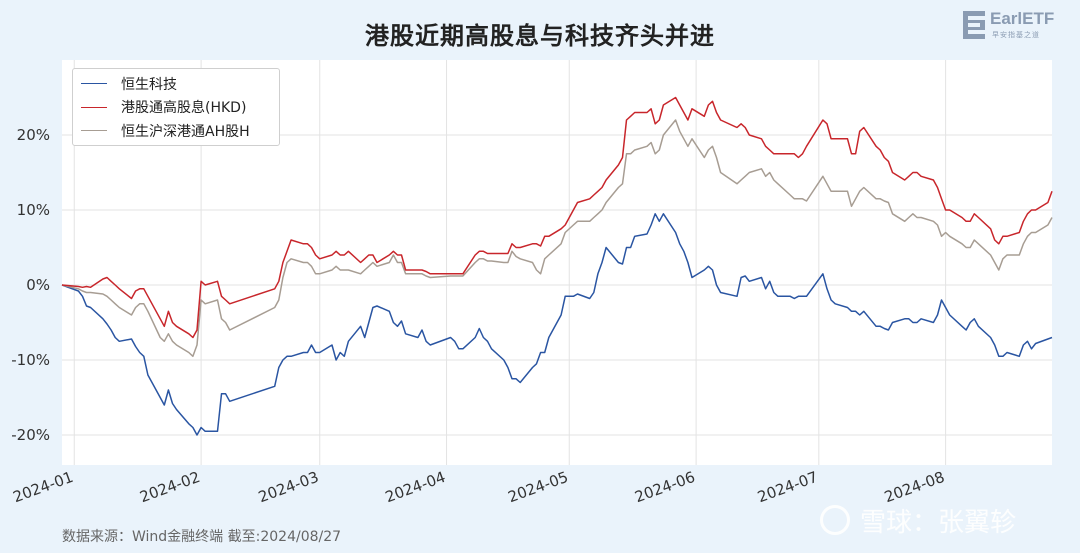 The image size is (1080, 553). I want to click on y-axis-ticks: -20% -10% 0% 10% 20%, so click(30, 285).